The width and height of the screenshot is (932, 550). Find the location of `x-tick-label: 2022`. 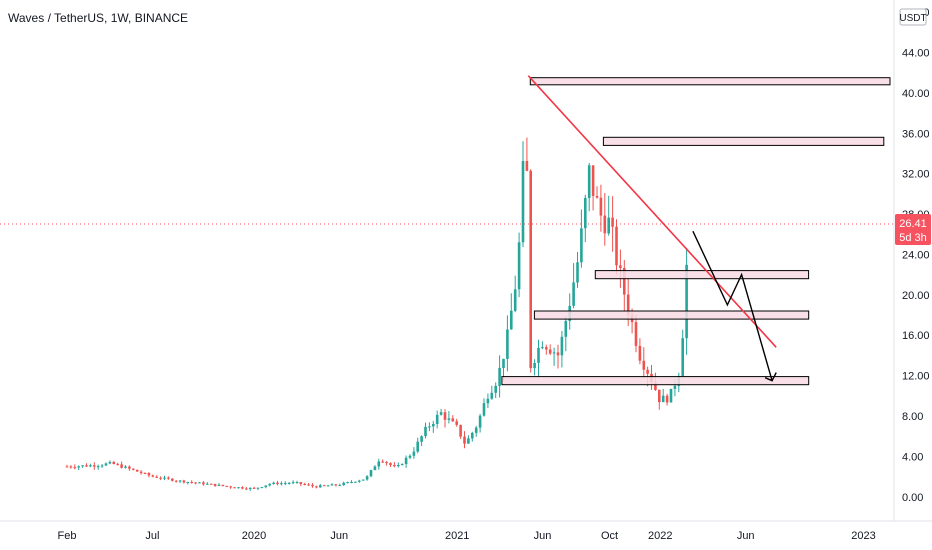

x-tick-label: 2022 is located at coordinates (660, 536).